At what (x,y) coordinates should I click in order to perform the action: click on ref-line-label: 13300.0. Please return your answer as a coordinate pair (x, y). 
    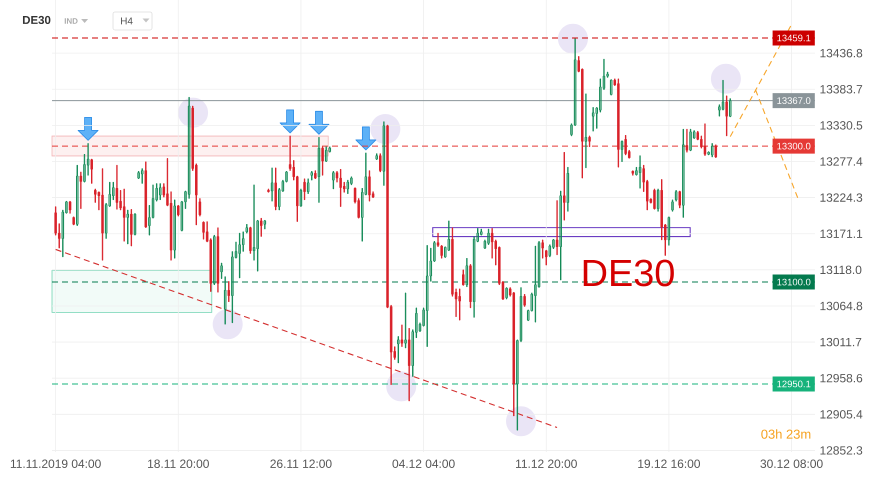
    Looking at the image, I should click on (793, 146).